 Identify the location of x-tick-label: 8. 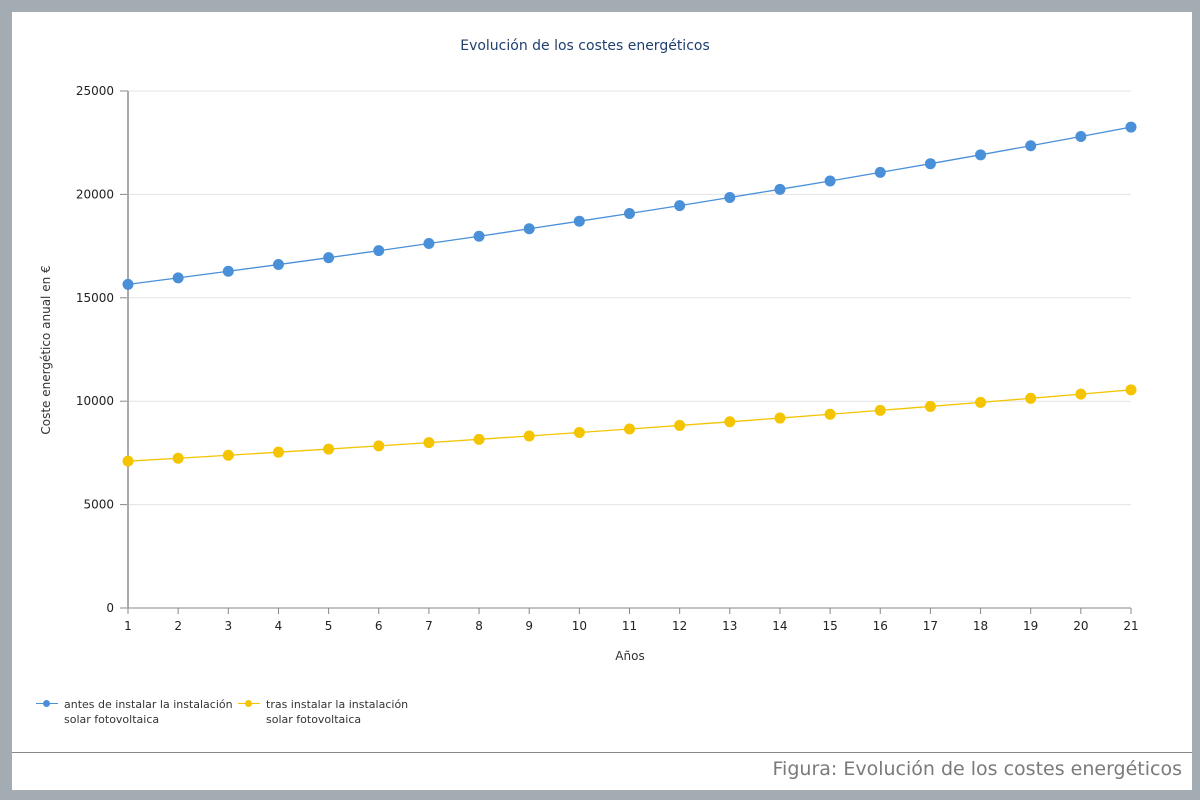
(479, 626).